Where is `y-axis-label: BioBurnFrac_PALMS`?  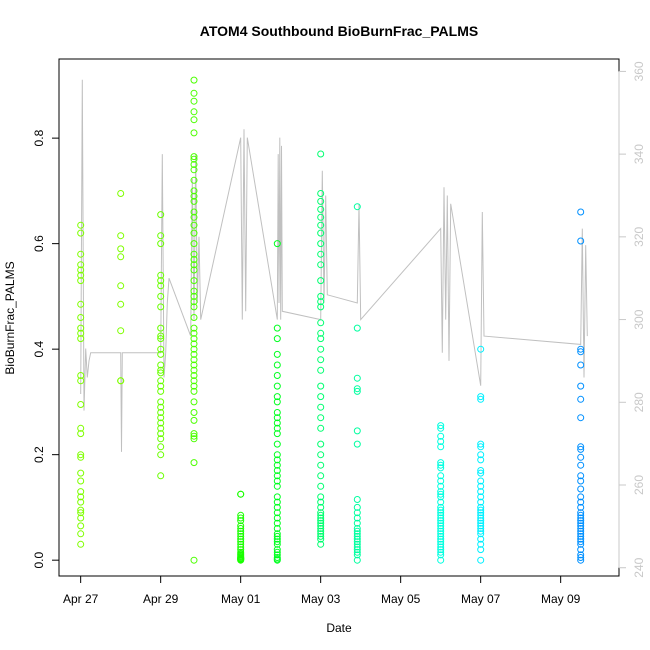 y-axis-label: BioBurnFrac_PALMS is located at coordinates (10, 317).